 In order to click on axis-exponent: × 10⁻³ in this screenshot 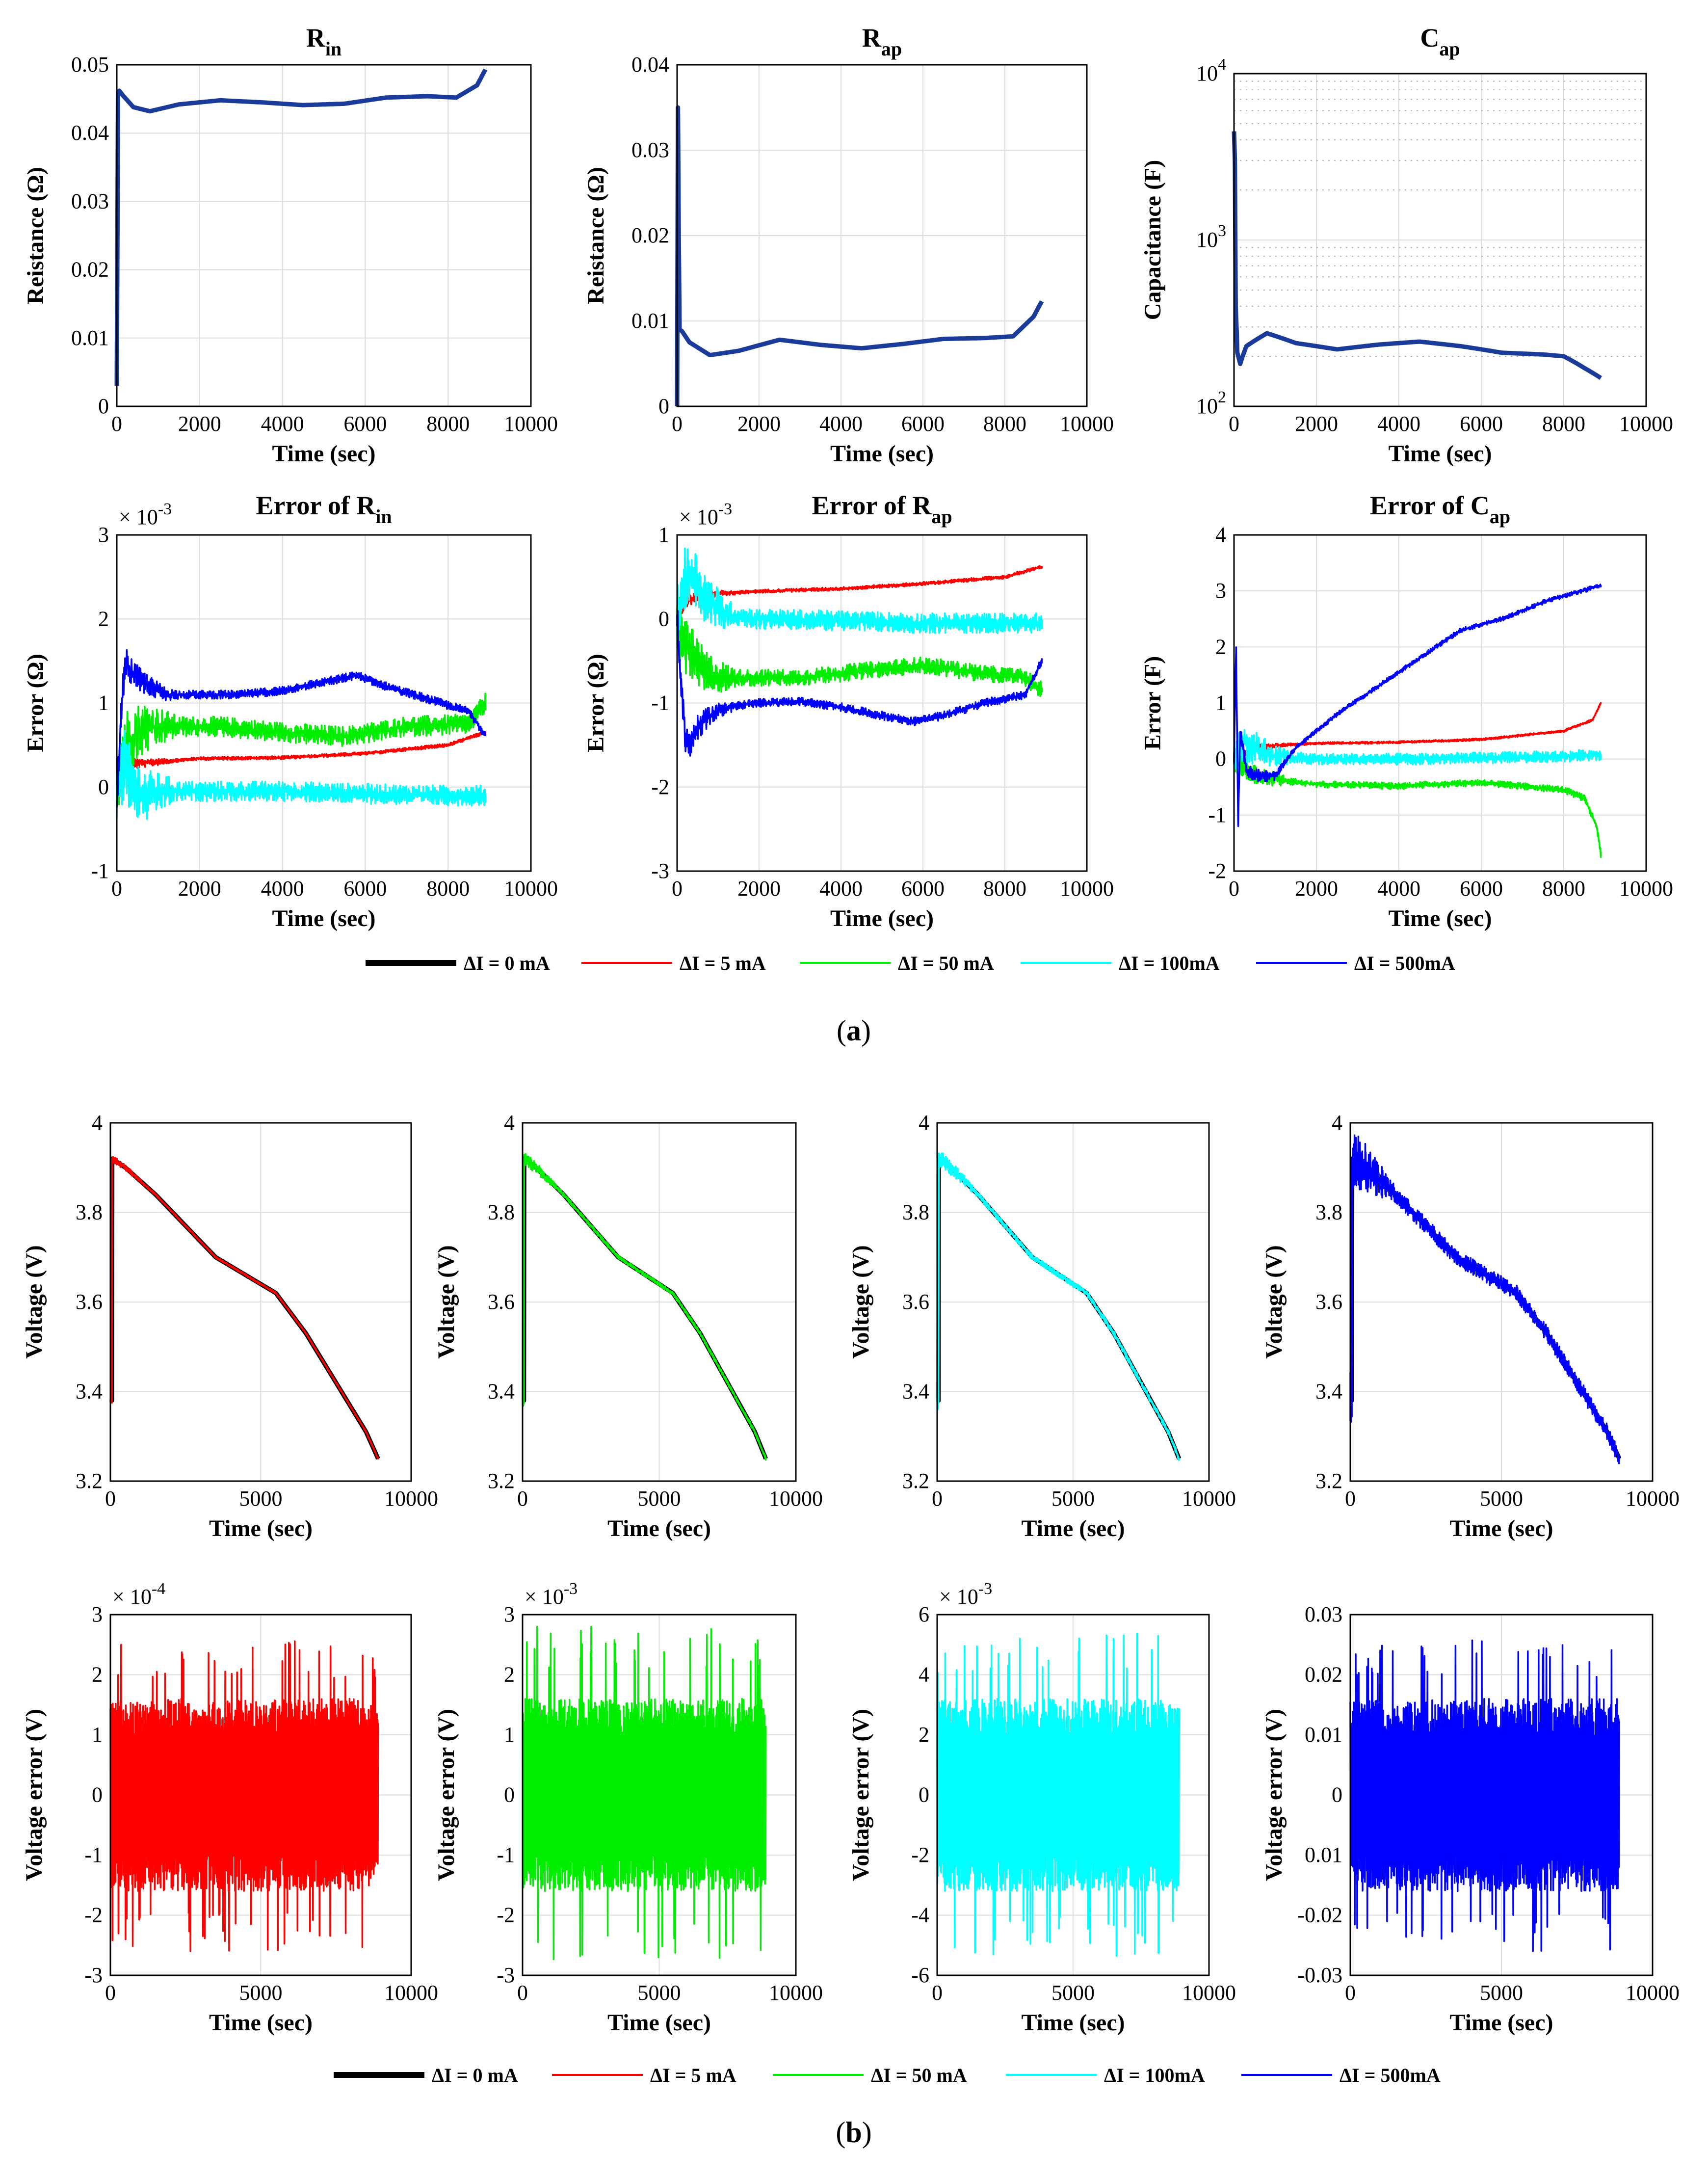, I will do `click(965, 1594)`.